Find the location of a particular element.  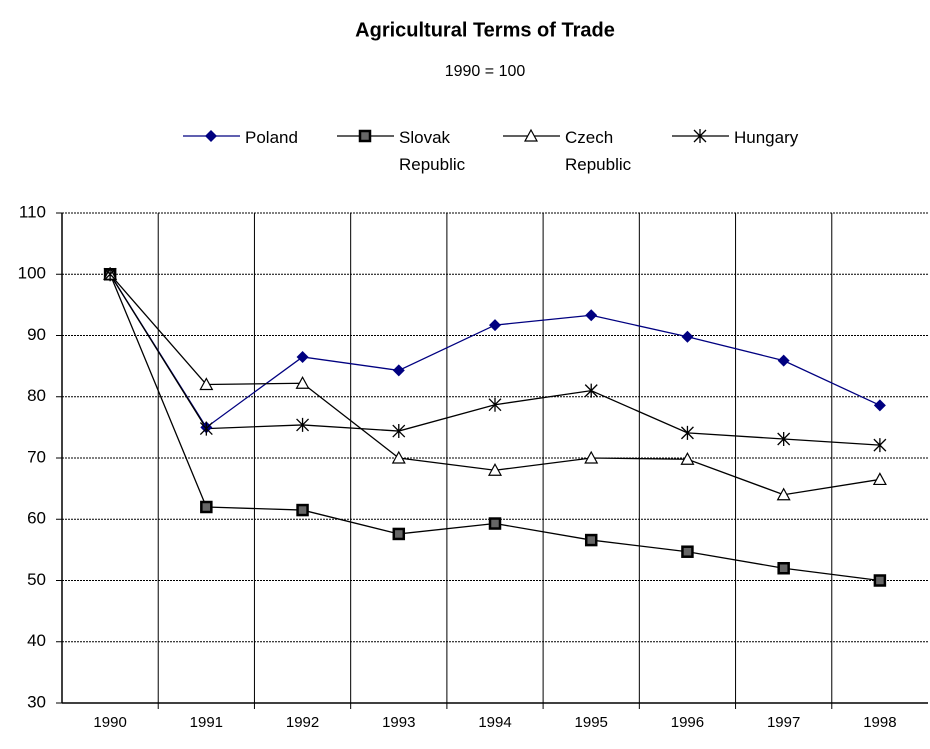

y-tick-label: 110 is located at coordinates (32, 211).